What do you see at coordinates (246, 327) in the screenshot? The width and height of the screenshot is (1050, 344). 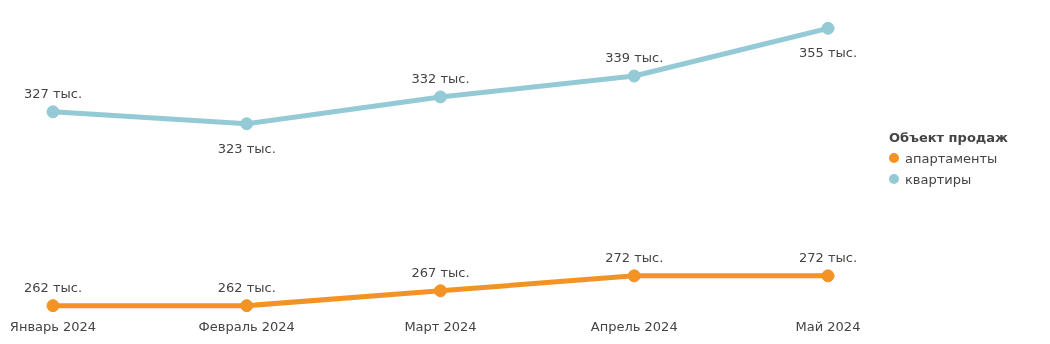 I see `x-tick-label: Февраль 2024` at bounding box center [246, 327].